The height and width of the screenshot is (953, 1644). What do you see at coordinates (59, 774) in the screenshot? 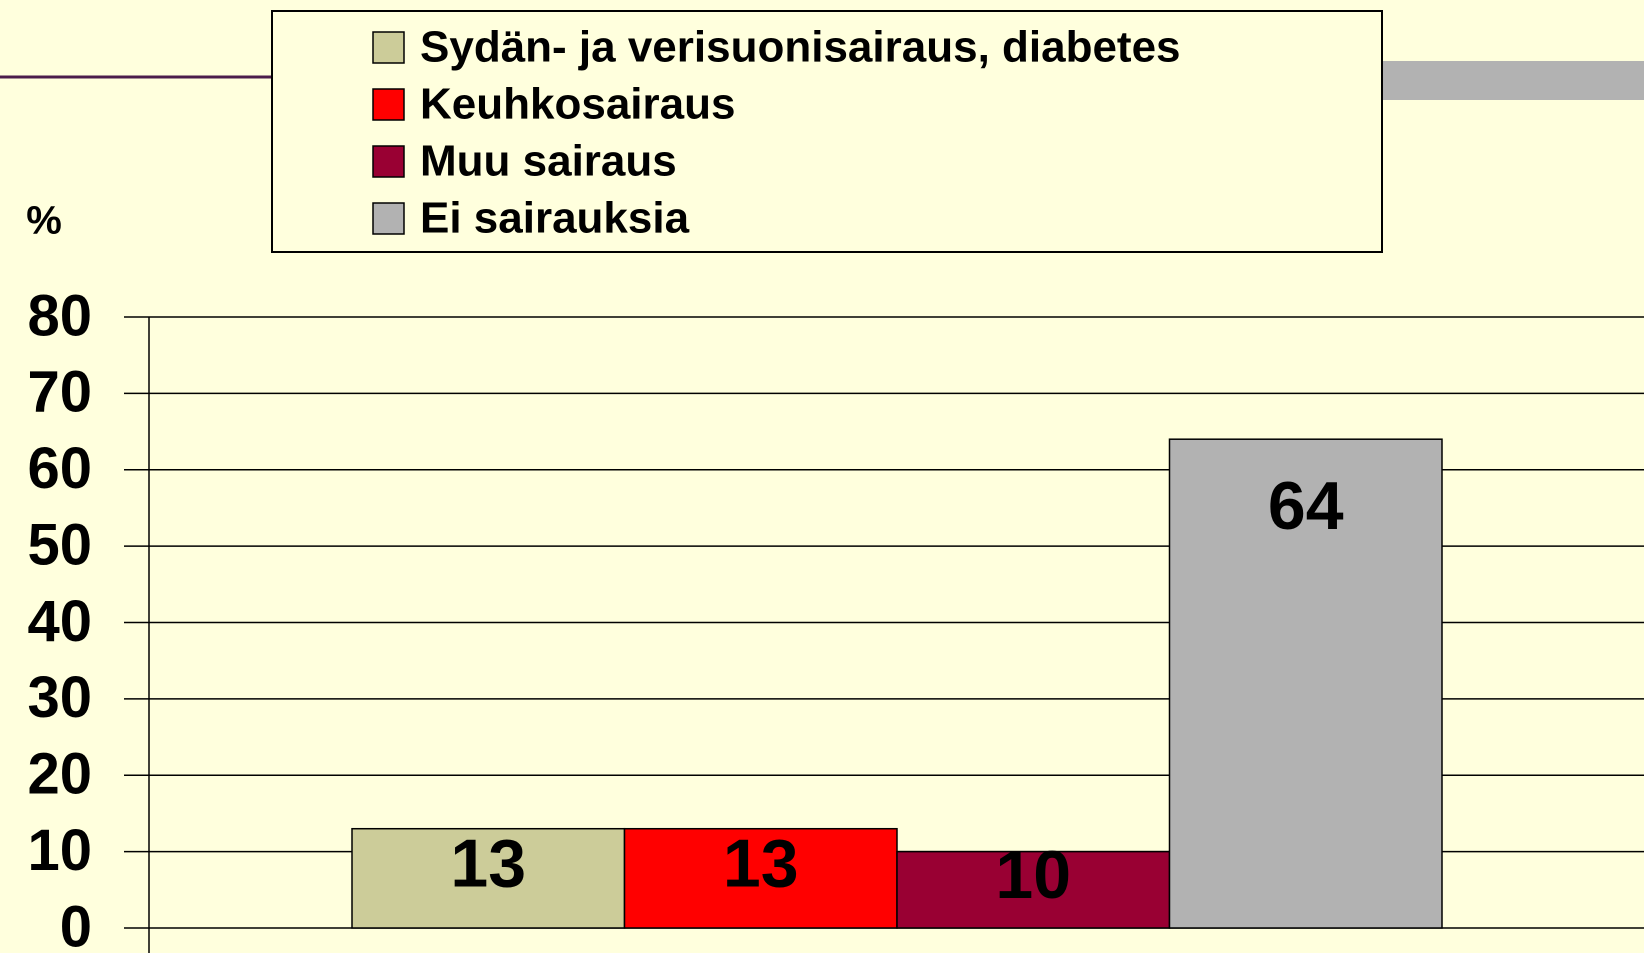
I see `y-tick-label: 20` at bounding box center [59, 774].